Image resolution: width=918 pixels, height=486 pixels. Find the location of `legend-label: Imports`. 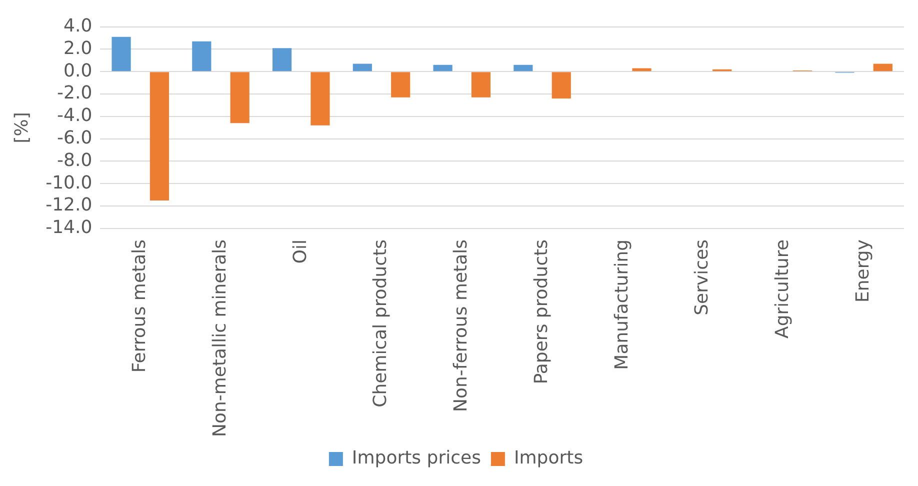

legend-label: Imports is located at coordinates (549, 458).